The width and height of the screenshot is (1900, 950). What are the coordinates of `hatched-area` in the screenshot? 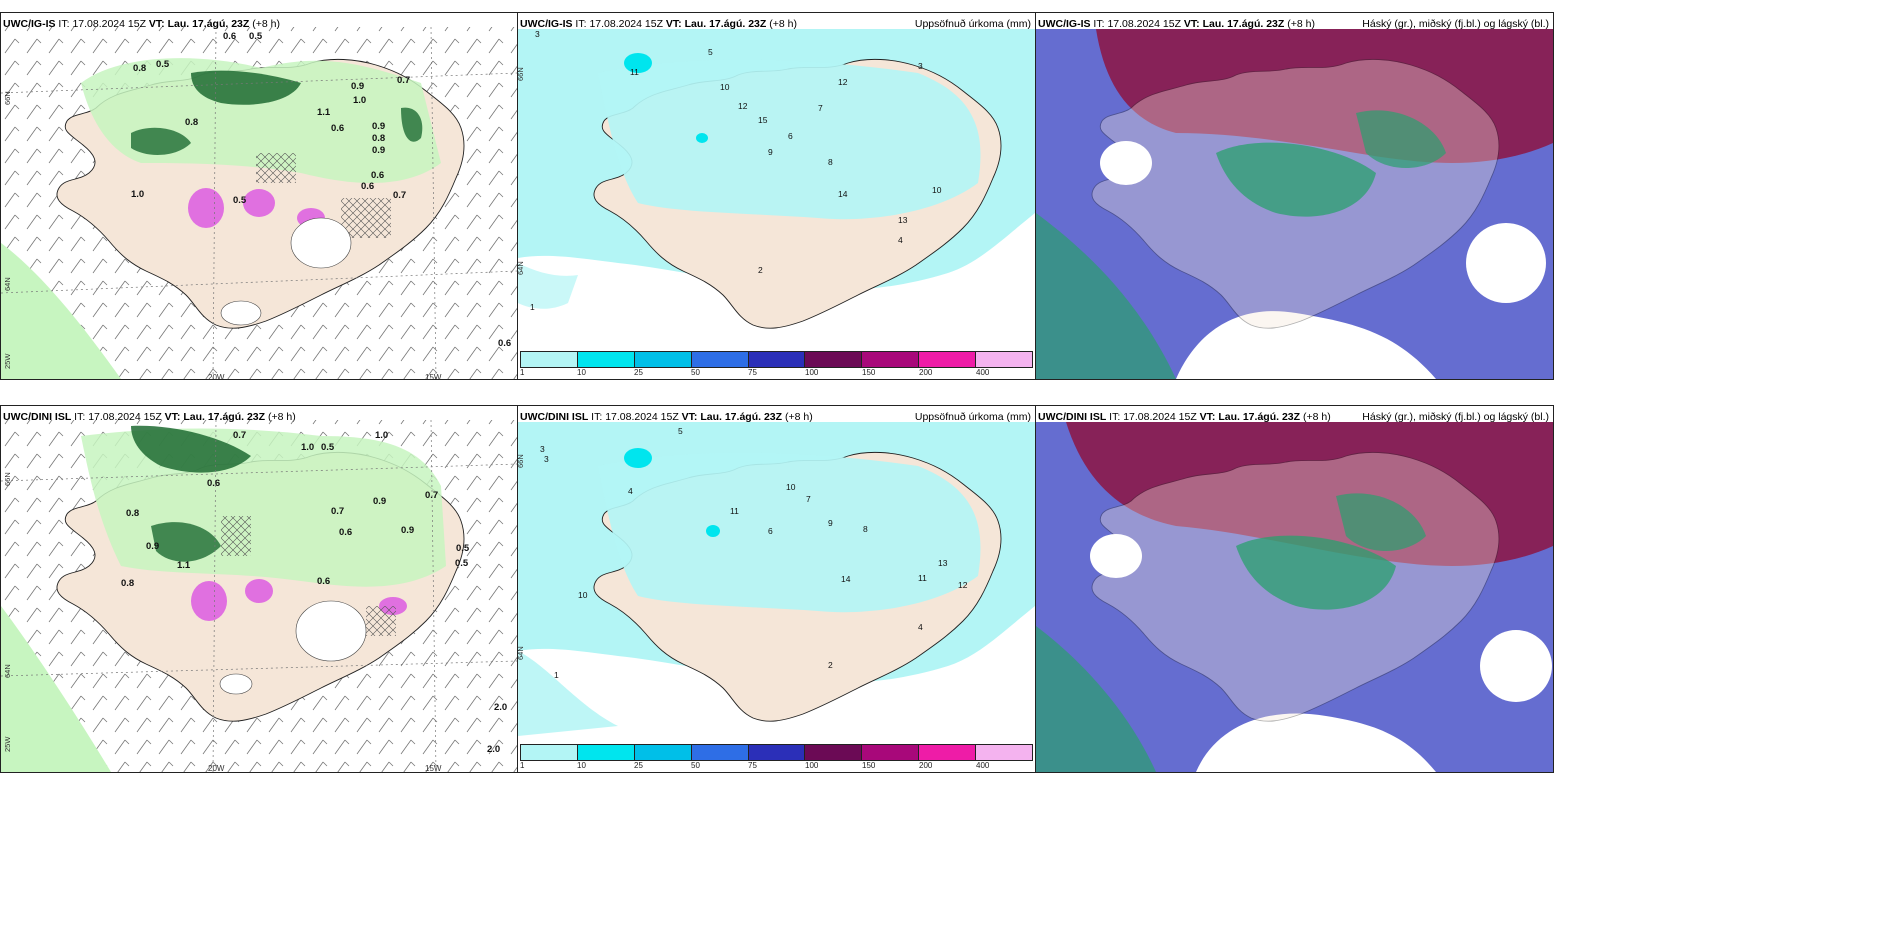 It's located at (276, 168).